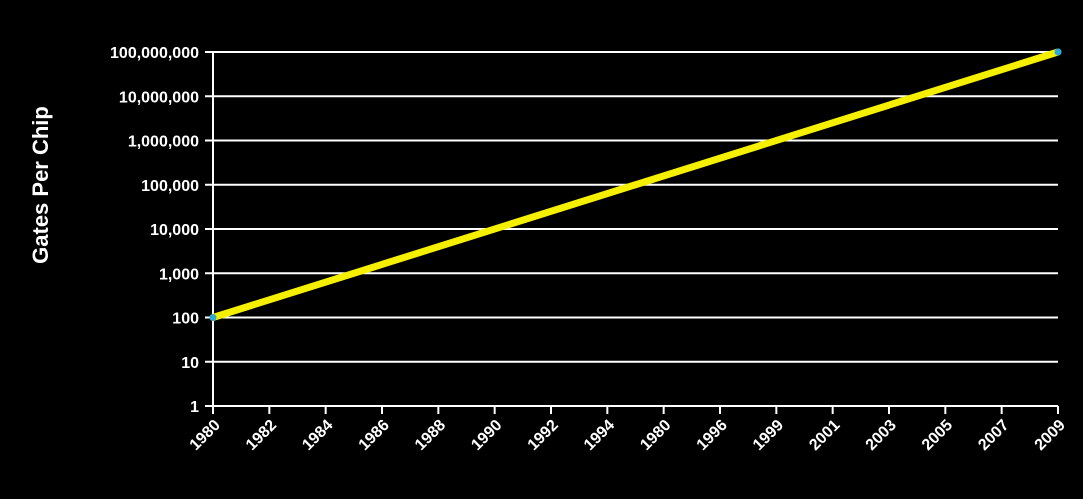  What do you see at coordinates (543, 435) in the screenshot?
I see `x-tick-label: 1992` at bounding box center [543, 435].